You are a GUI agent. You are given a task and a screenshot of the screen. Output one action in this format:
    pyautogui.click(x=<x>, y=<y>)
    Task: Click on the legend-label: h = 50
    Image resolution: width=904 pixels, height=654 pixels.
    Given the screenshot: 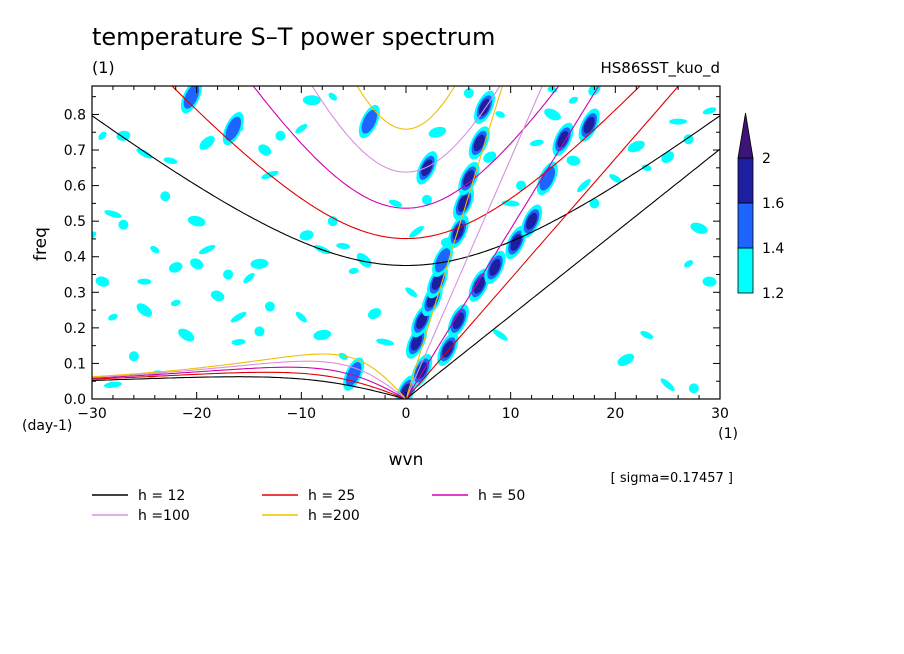 What is the action you would take?
    pyautogui.click(x=501, y=496)
    